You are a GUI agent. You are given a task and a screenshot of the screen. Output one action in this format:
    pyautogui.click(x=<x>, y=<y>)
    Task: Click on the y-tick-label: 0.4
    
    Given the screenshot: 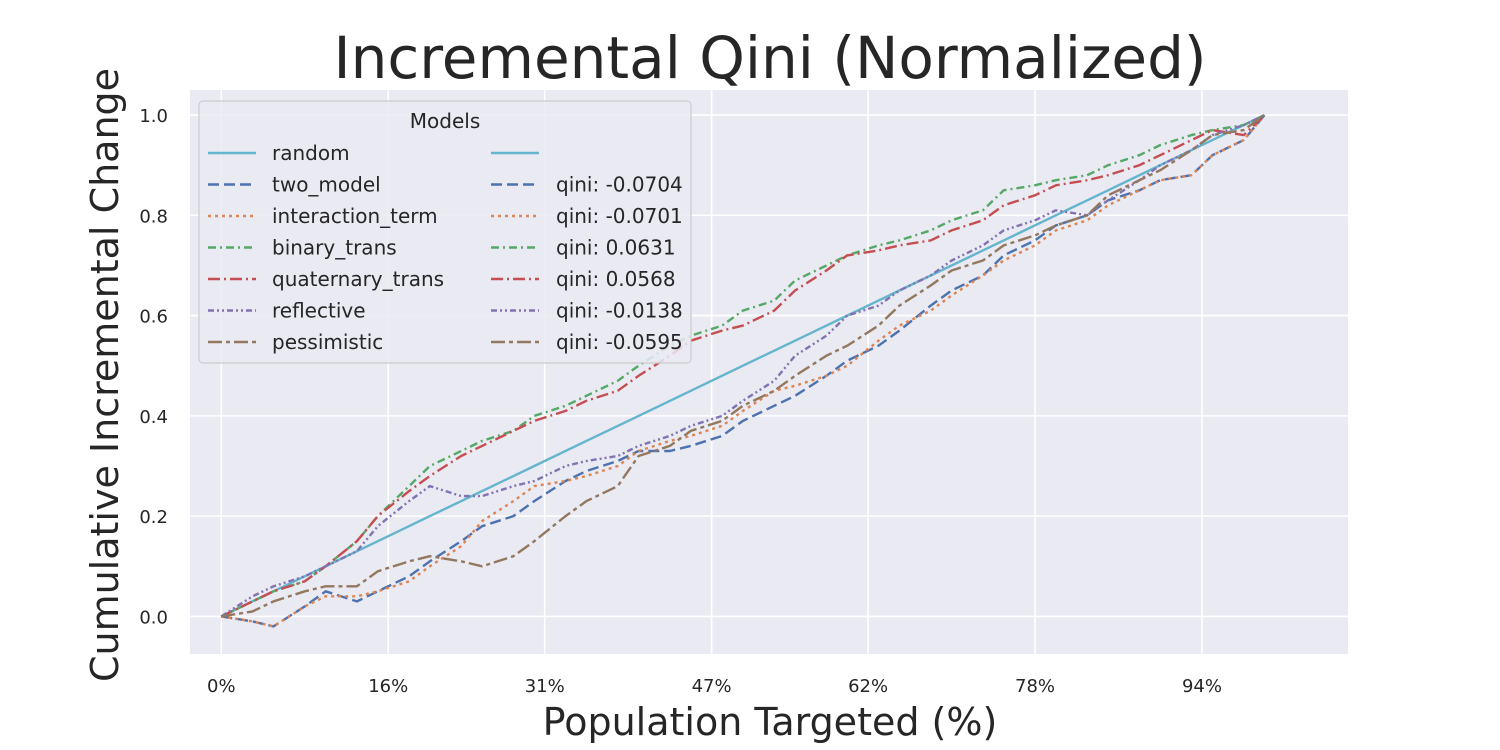 What is the action you would take?
    pyautogui.click(x=153, y=417)
    